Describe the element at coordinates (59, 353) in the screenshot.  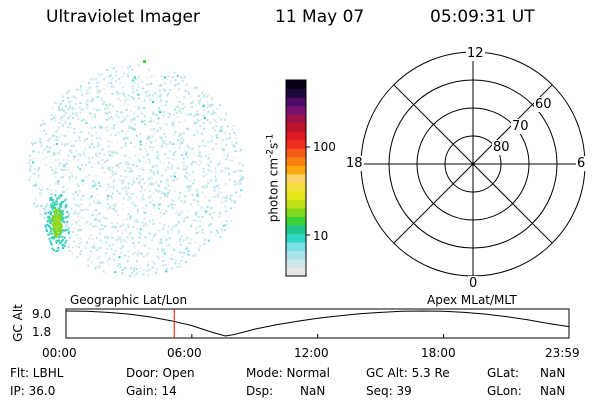
I see `timeline-x-tick-label: 00:00` at that location.